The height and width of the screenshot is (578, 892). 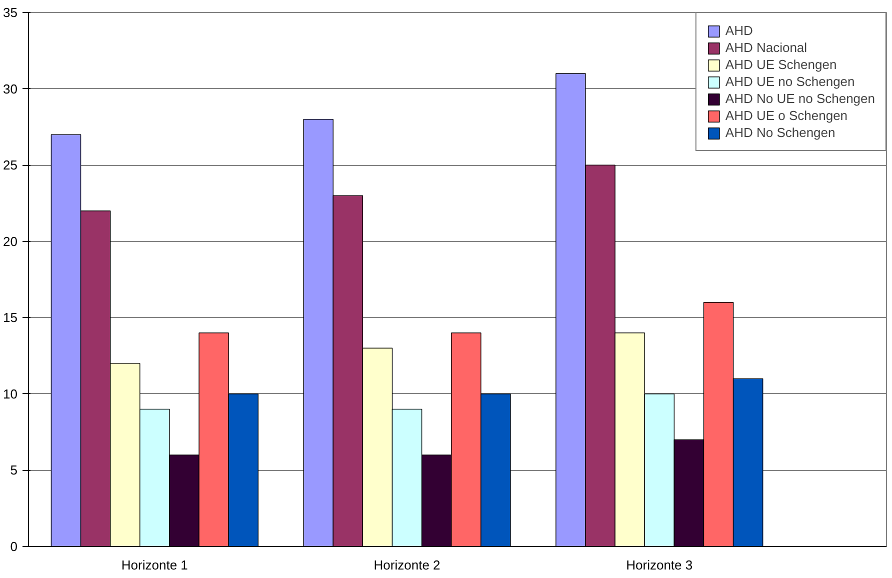 I want to click on y-tick-label: 20, so click(x=10, y=241).